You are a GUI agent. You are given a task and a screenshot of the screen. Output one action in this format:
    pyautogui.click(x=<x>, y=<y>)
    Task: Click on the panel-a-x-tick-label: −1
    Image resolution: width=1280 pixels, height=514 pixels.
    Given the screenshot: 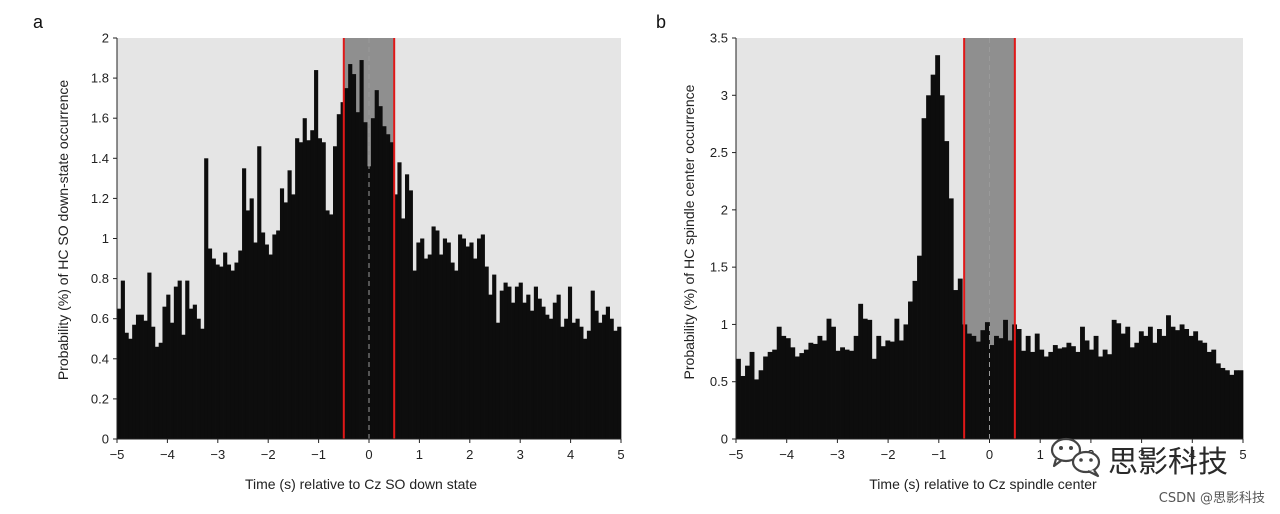 What is the action you would take?
    pyautogui.click(x=318, y=454)
    